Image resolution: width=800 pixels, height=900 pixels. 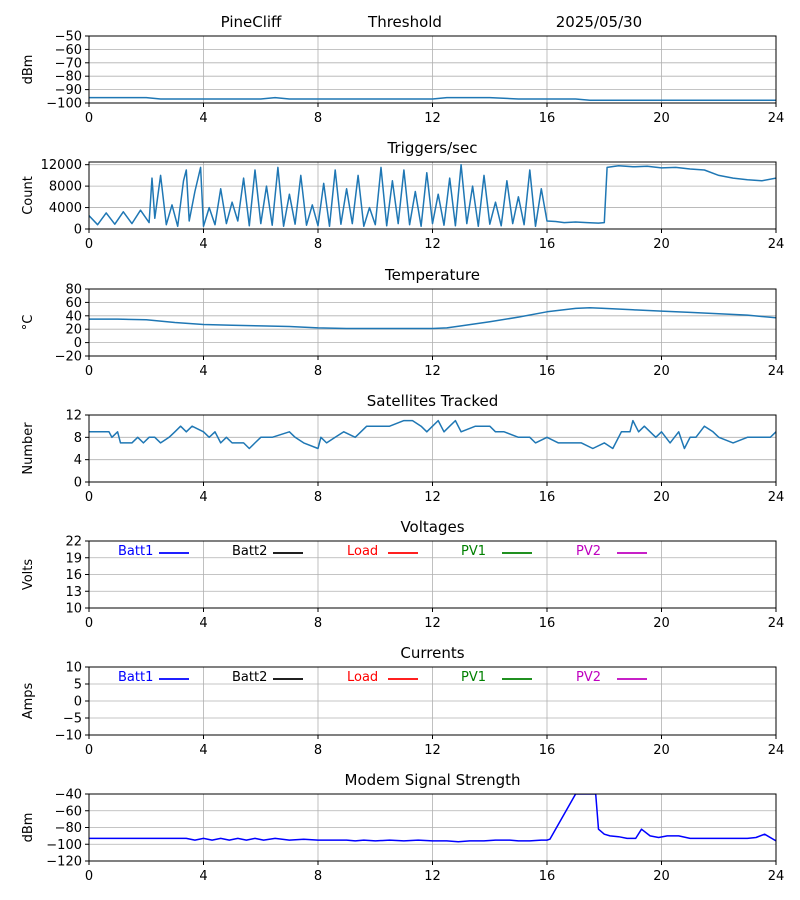 What do you see at coordinates (65, 208) in the screenshot?
I see `y-tick-label: 4000` at bounding box center [65, 208].